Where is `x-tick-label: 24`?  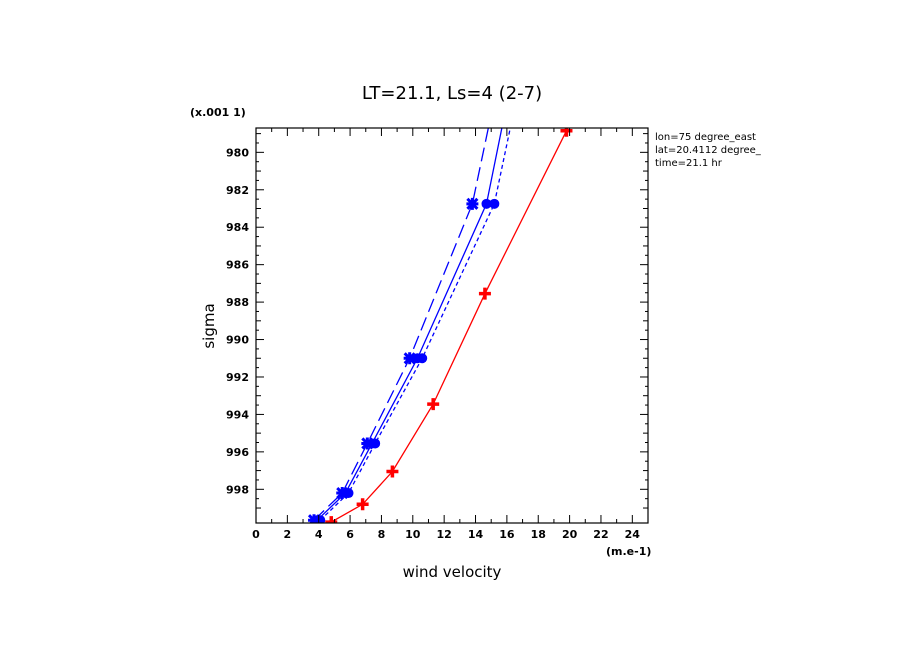 x-tick-label: 24 is located at coordinates (633, 534).